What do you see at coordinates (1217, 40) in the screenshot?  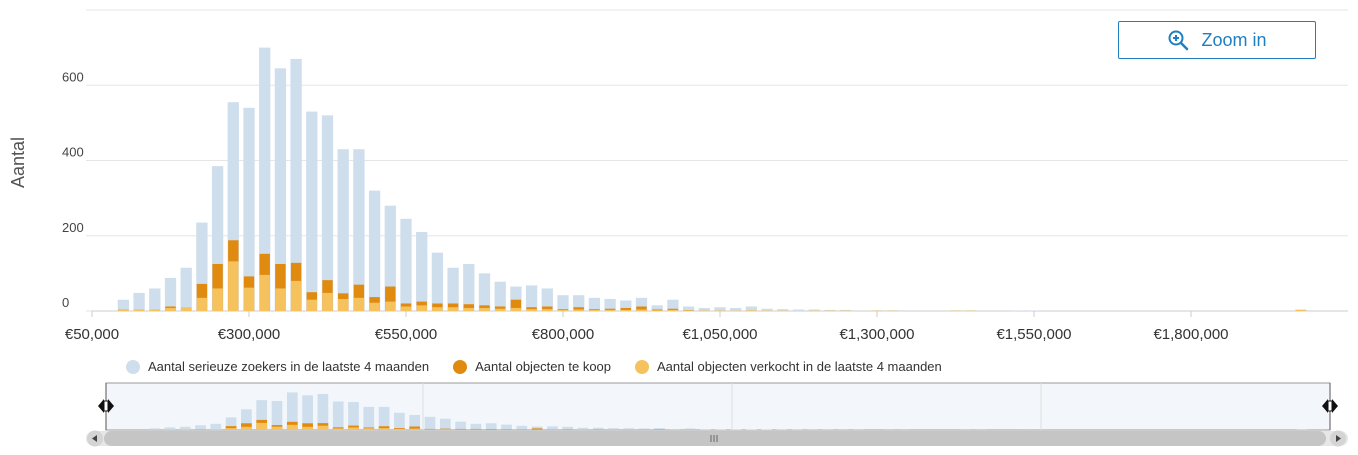 I see `zoom-in-button: Zoom in` at bounding box center [1217, 40].